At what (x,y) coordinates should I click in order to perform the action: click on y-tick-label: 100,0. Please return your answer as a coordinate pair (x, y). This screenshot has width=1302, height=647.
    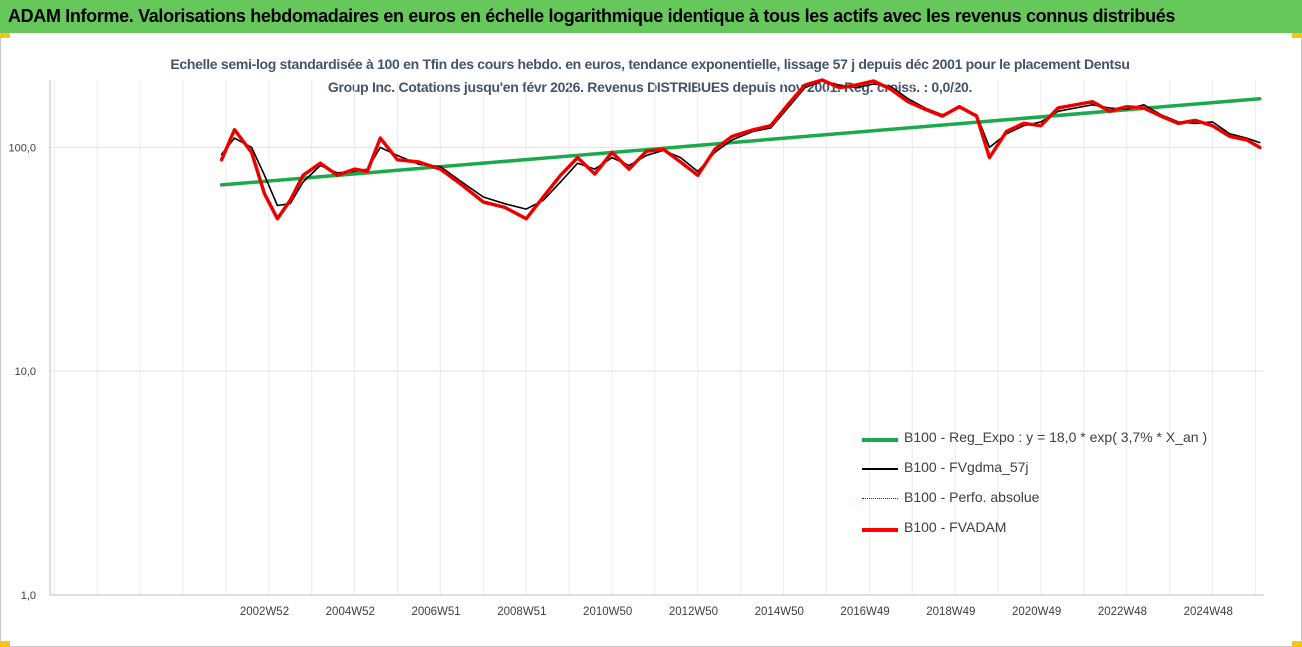
    Looking at the image, I should click on (22, 148).